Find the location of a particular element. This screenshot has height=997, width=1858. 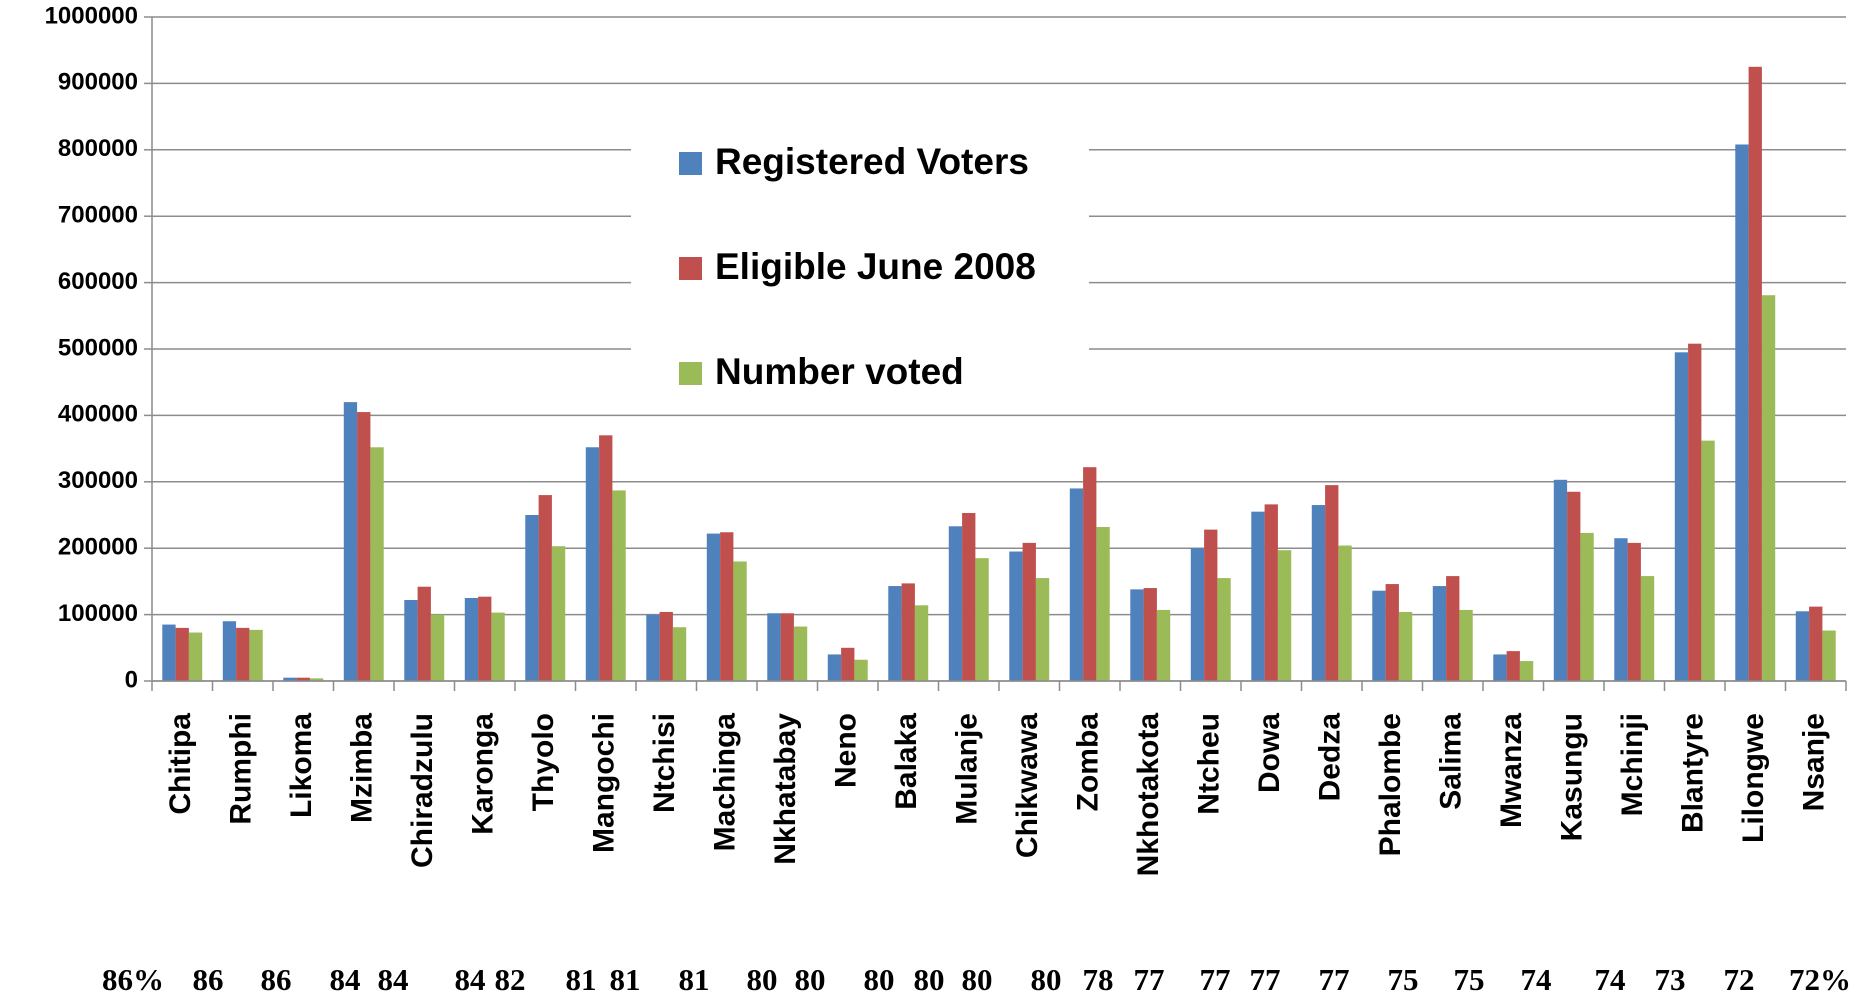

x-tick-label: Salima is located at coordinates (1451, 761).